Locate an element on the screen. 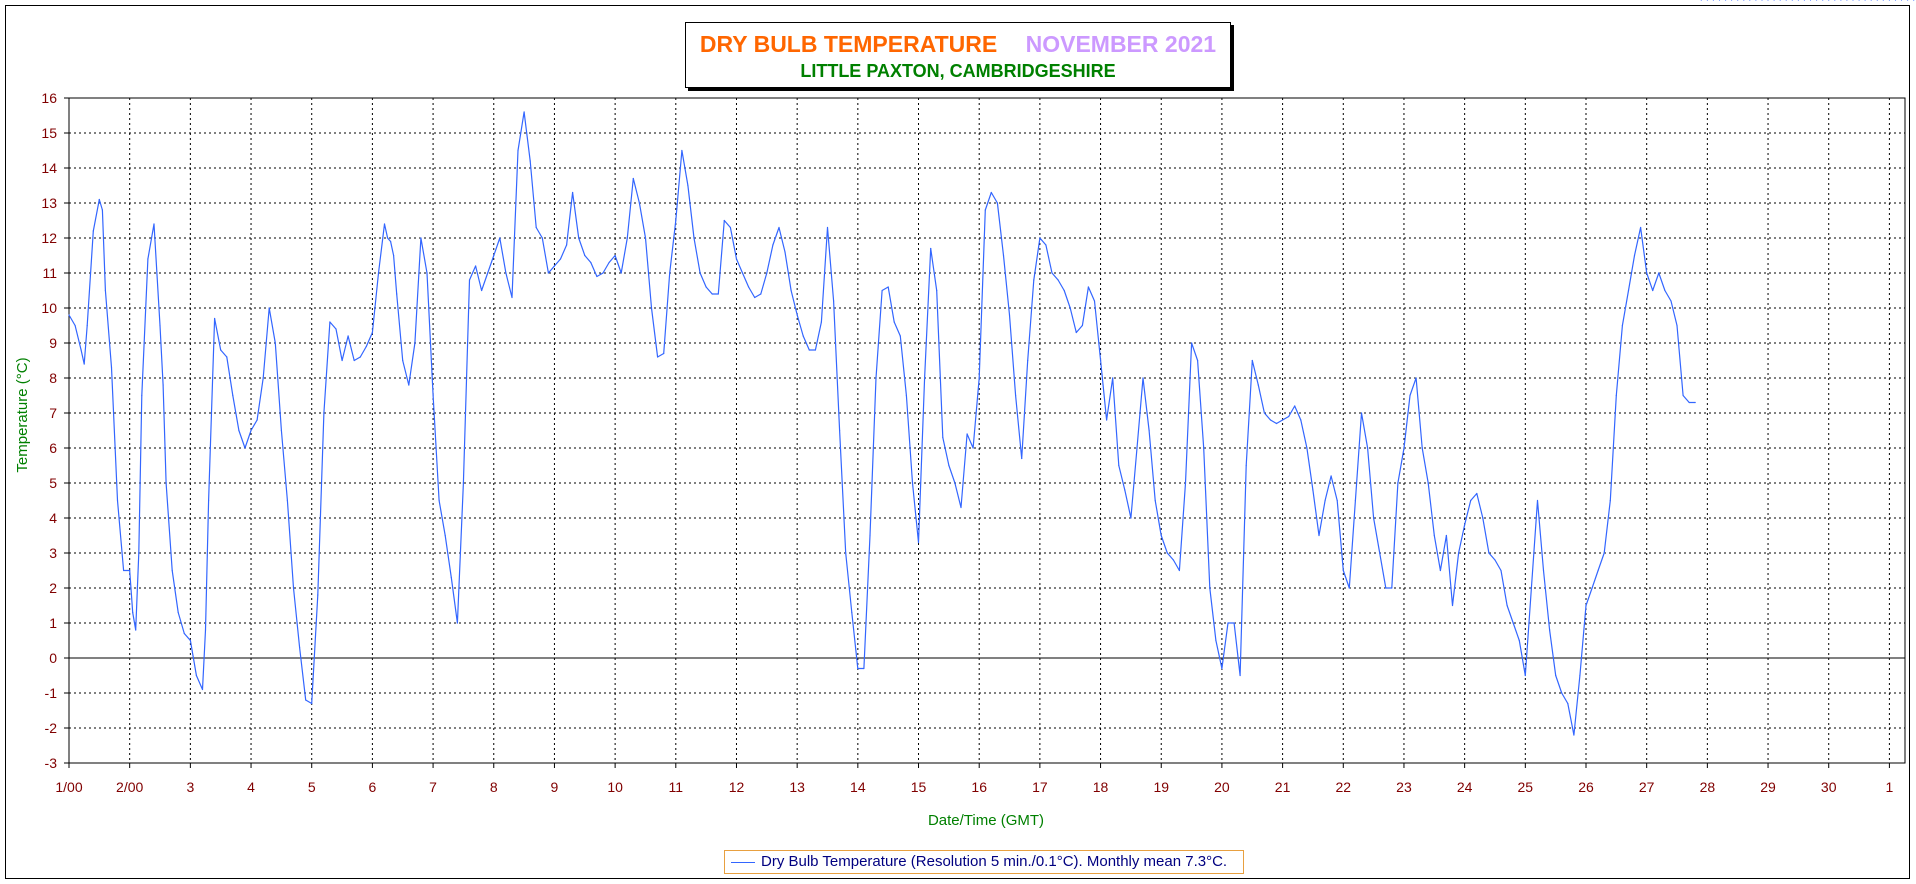 This screenshot has width=1916, height=884. x-tick-label: 16 is located at coordinates (979, 787).